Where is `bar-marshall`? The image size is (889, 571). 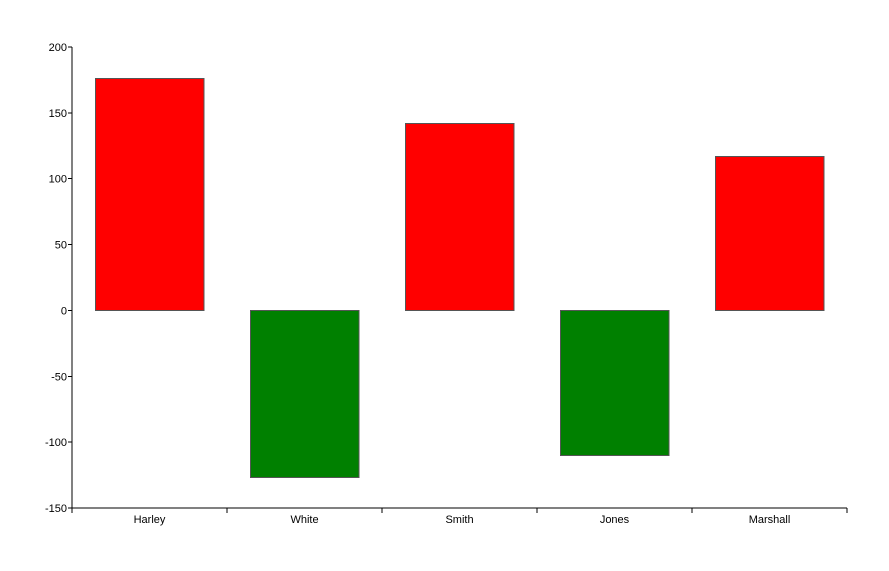
bar-marshall is located at coordinates (769, 233).